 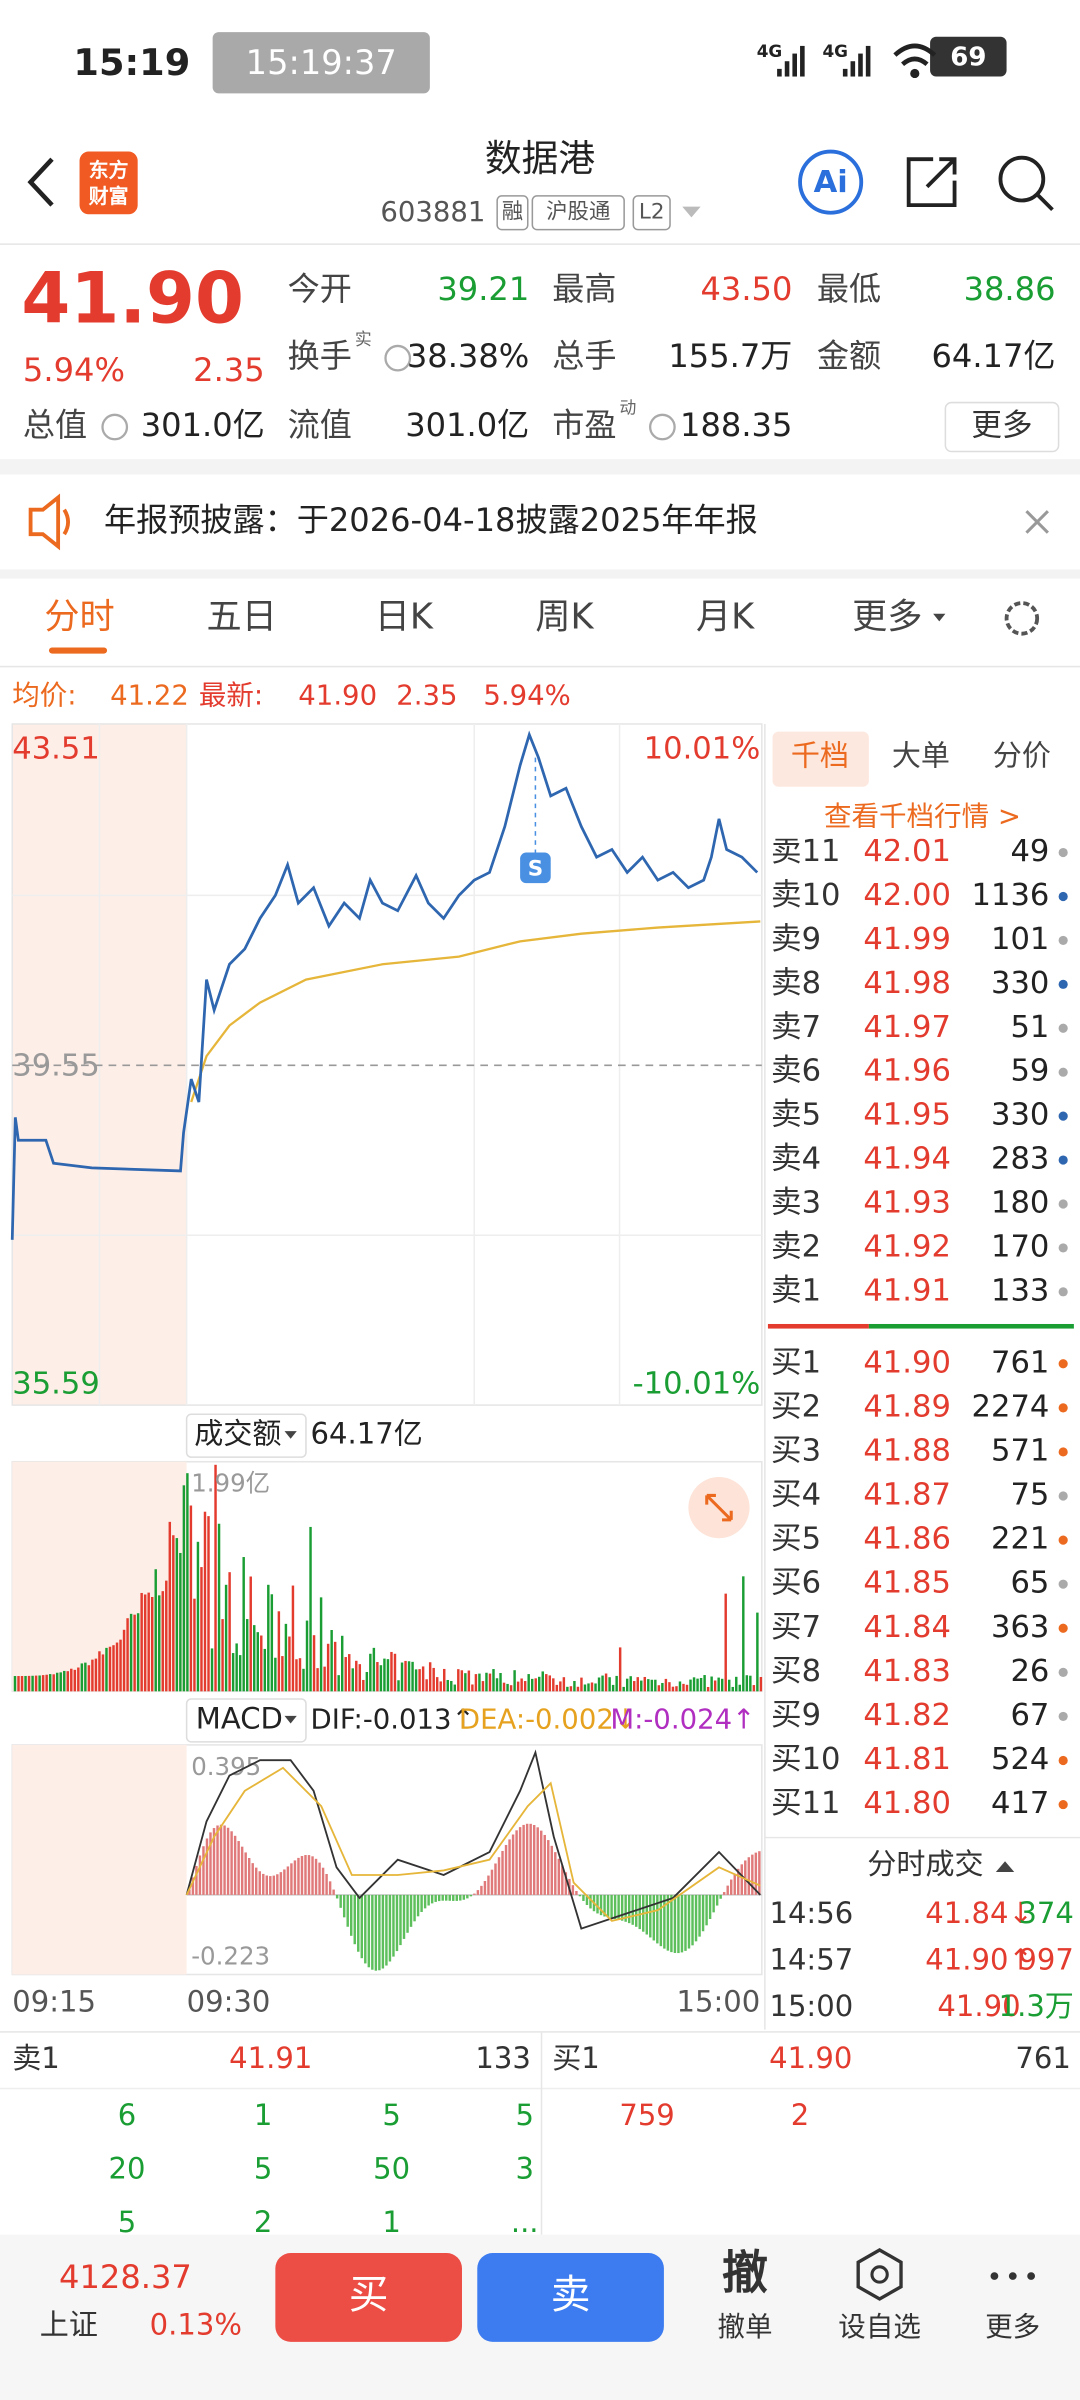 I want to click on y-mid: 39.55, so click(x=56, y=1065).